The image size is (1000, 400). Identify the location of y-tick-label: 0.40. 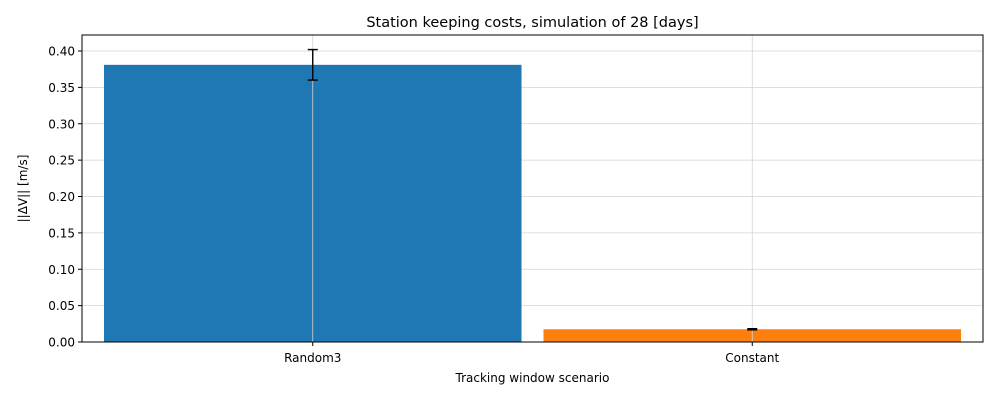
(61, 52).